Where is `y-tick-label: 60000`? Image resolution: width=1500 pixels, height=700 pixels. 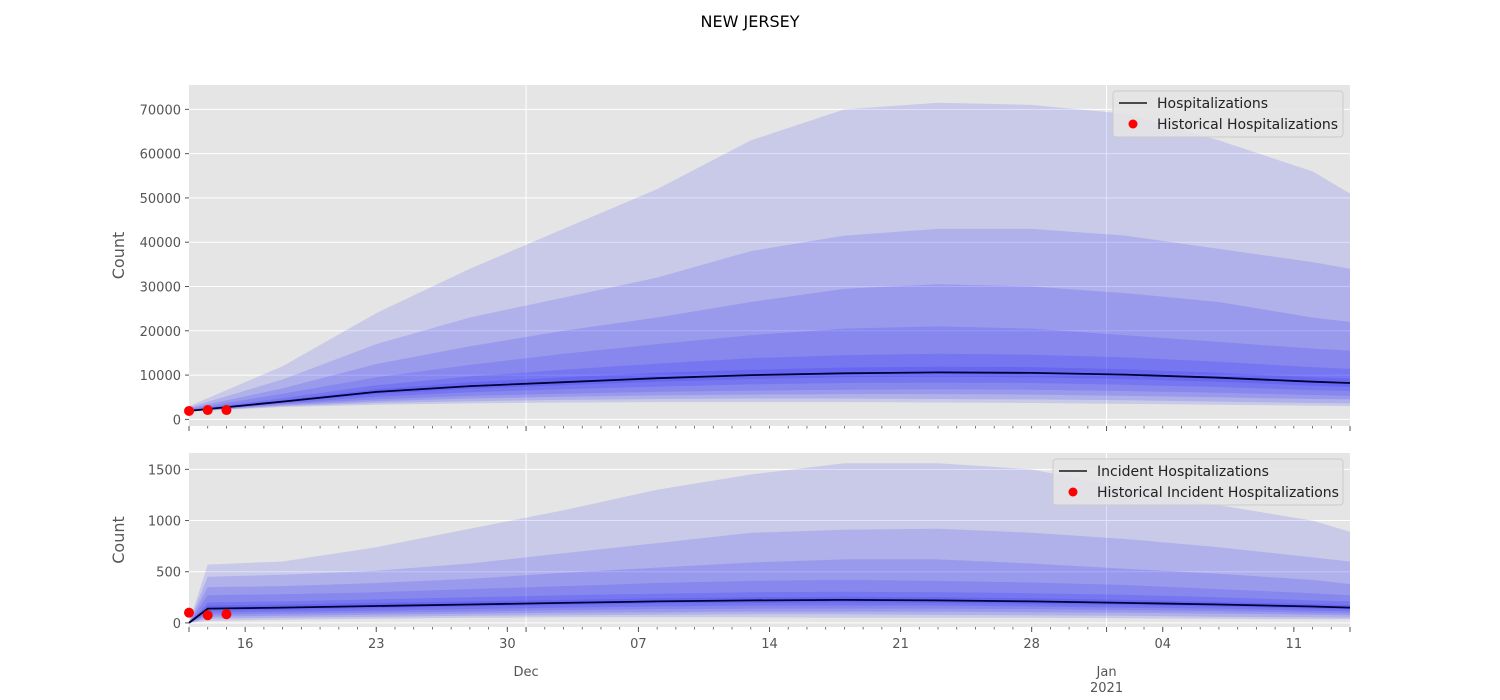 y-tick-label: 60000 is located at coordinates (160, 155).